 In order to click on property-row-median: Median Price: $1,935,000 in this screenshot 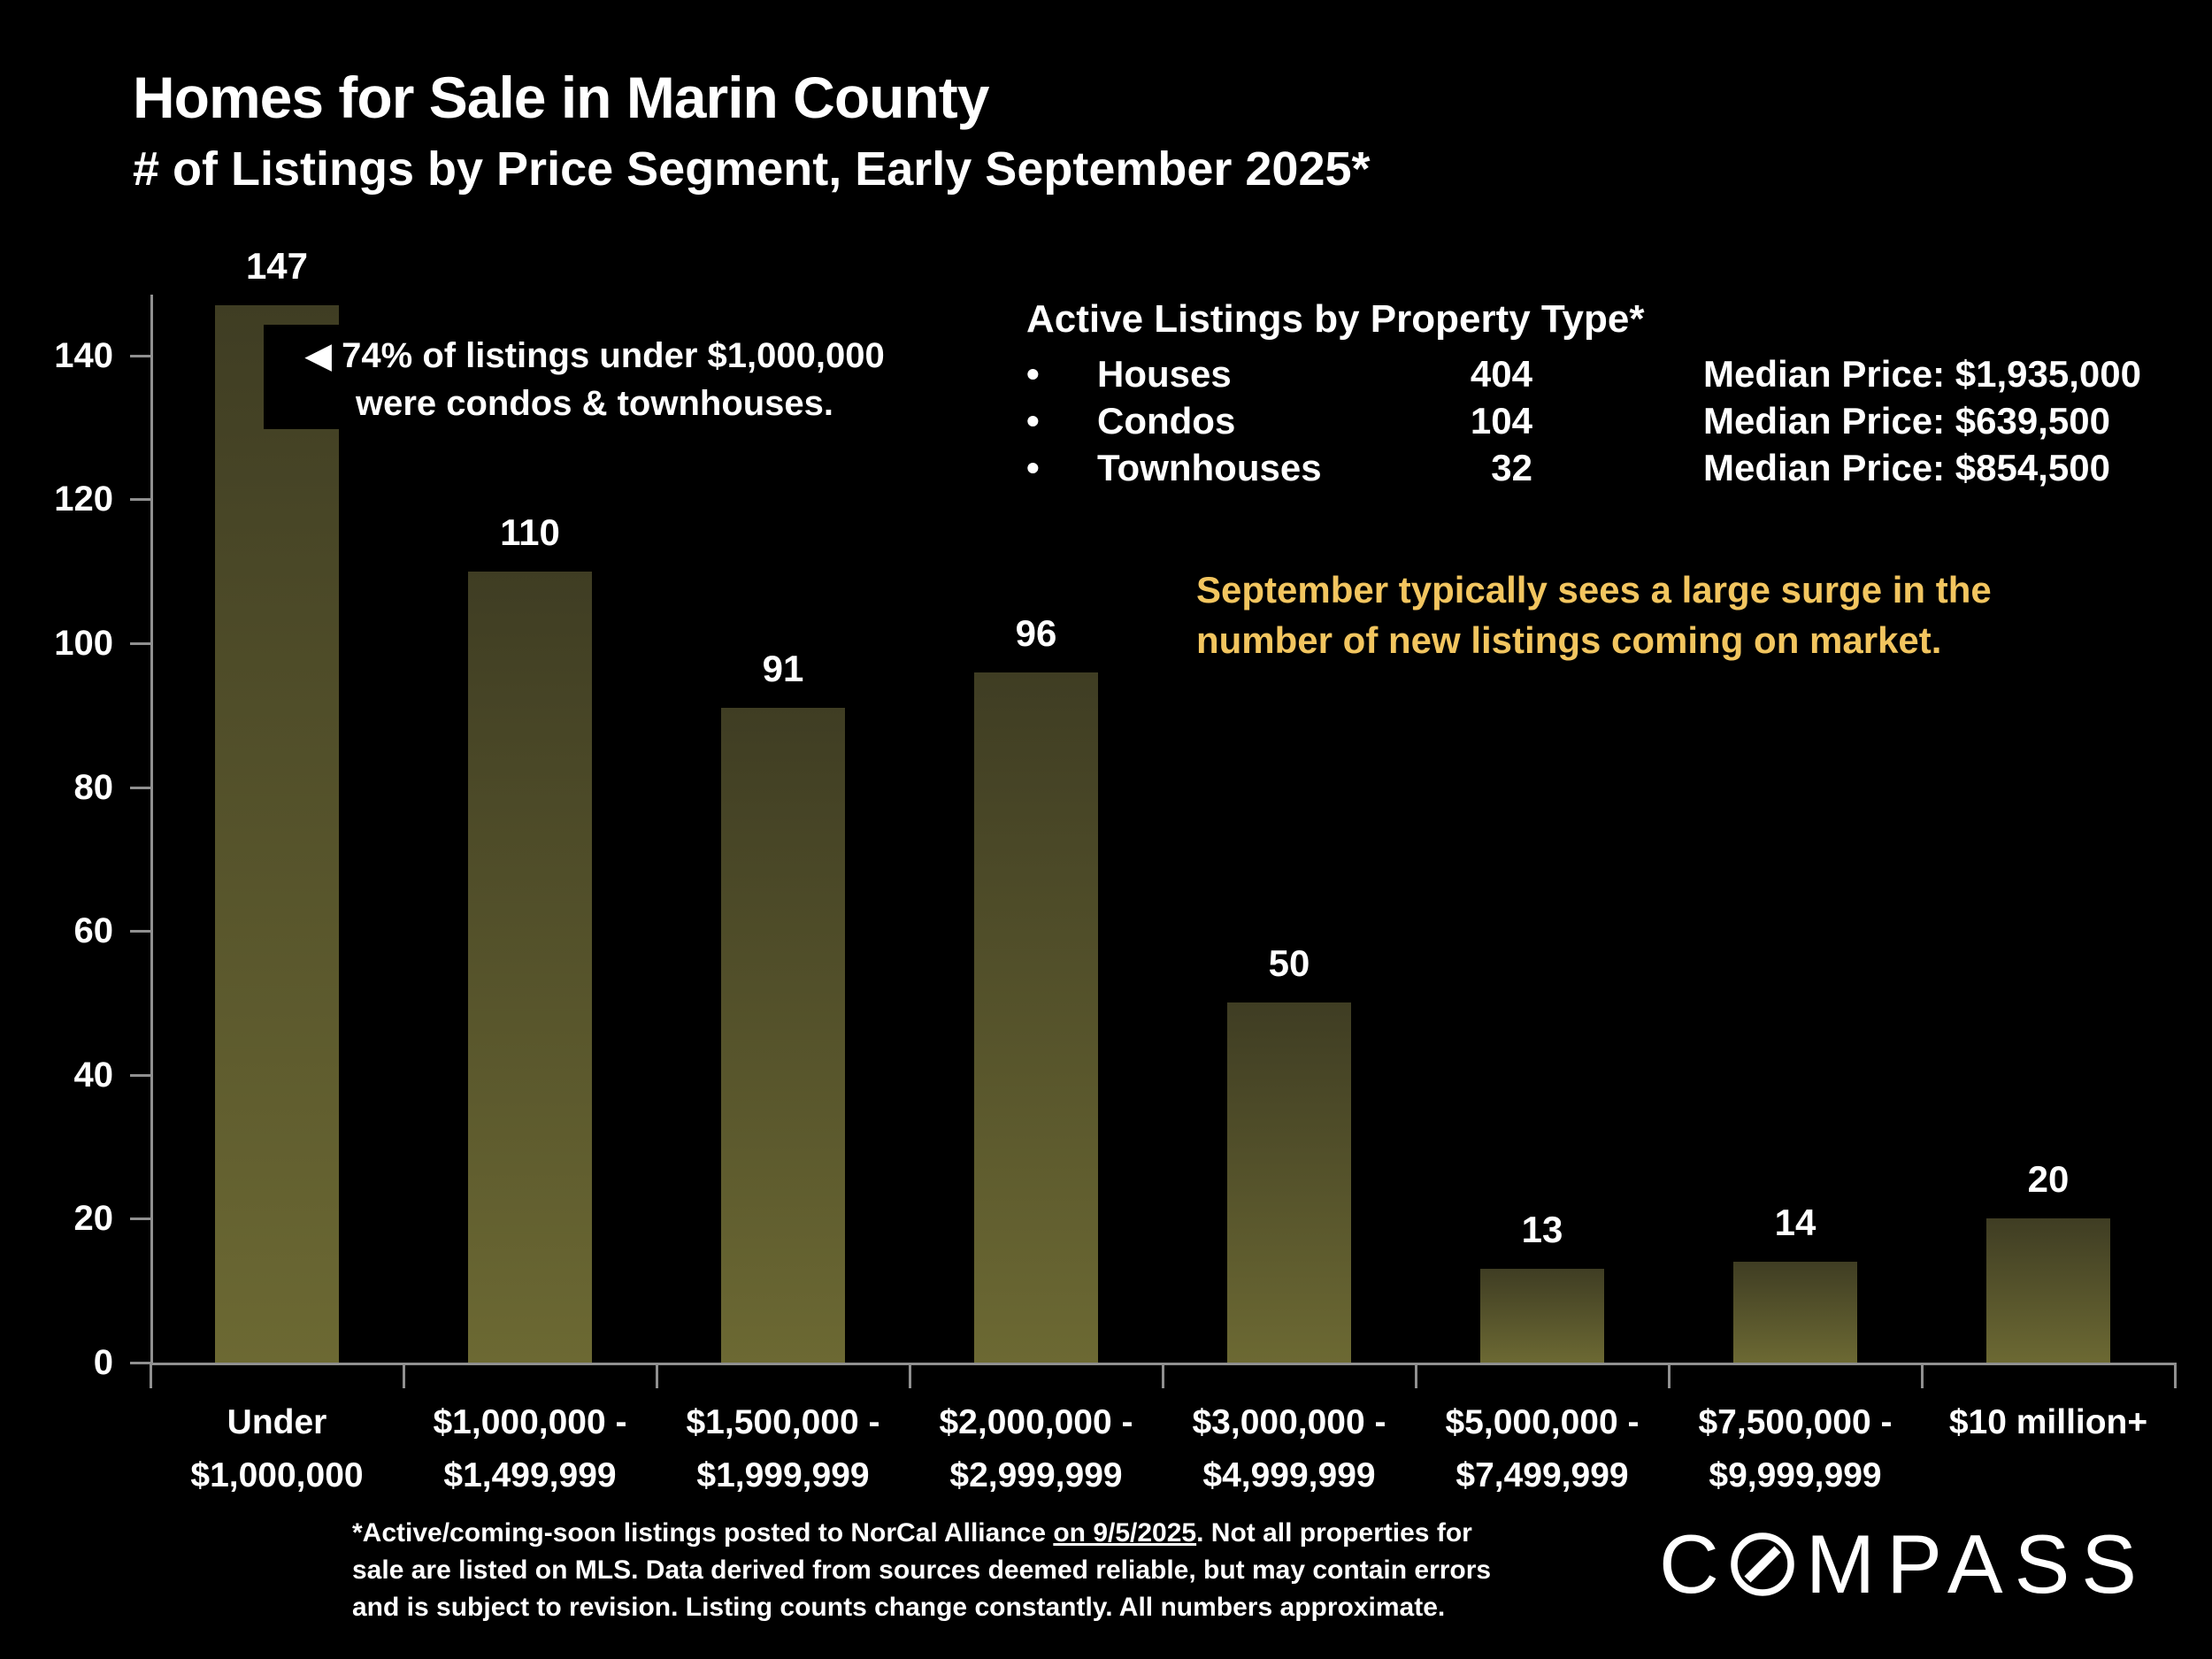, I will do `click(1922, 374)`.